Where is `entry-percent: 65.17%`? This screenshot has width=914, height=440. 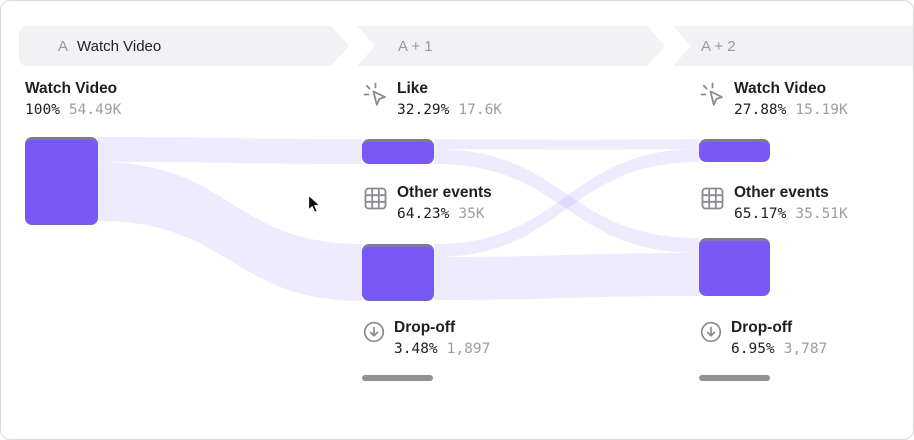
entry-percent: 65.17% is located at coordinates (760, 214).